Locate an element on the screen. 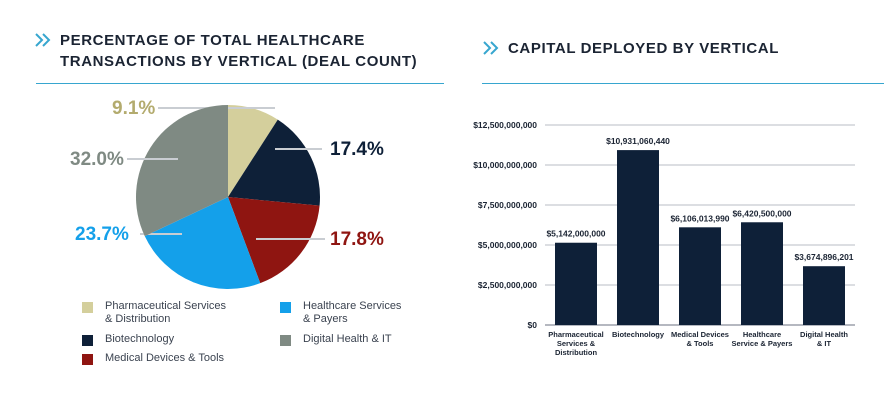 The image size is (884, 403). pie-slice-healthcare-services-payers is located at coordinates (202, 243).